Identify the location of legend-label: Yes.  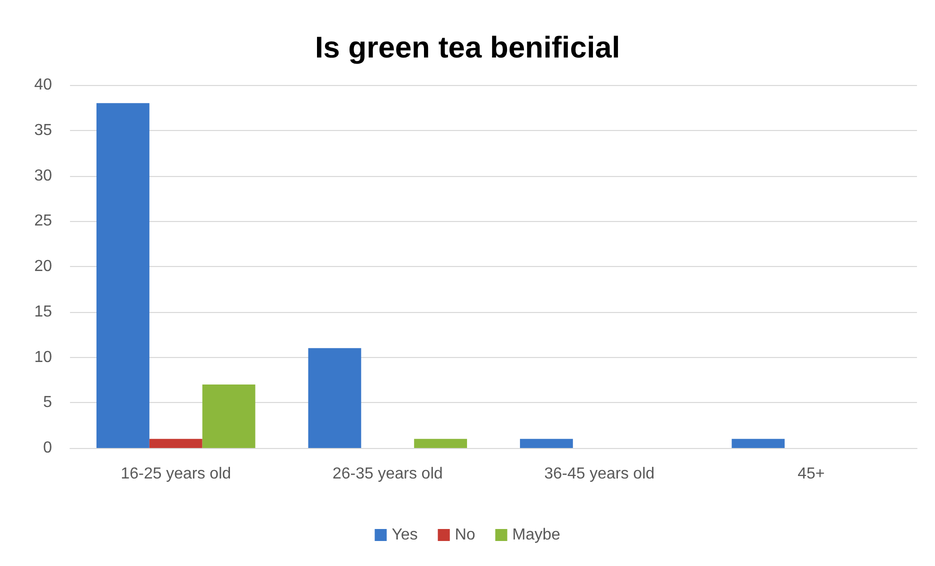
(405, 535).